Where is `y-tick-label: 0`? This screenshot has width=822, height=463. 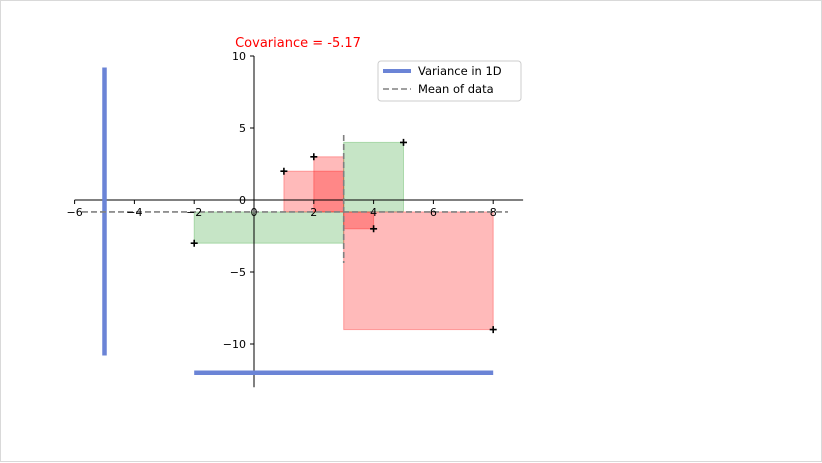
y-tick-label: 0 is located at coordinates (242, 200).